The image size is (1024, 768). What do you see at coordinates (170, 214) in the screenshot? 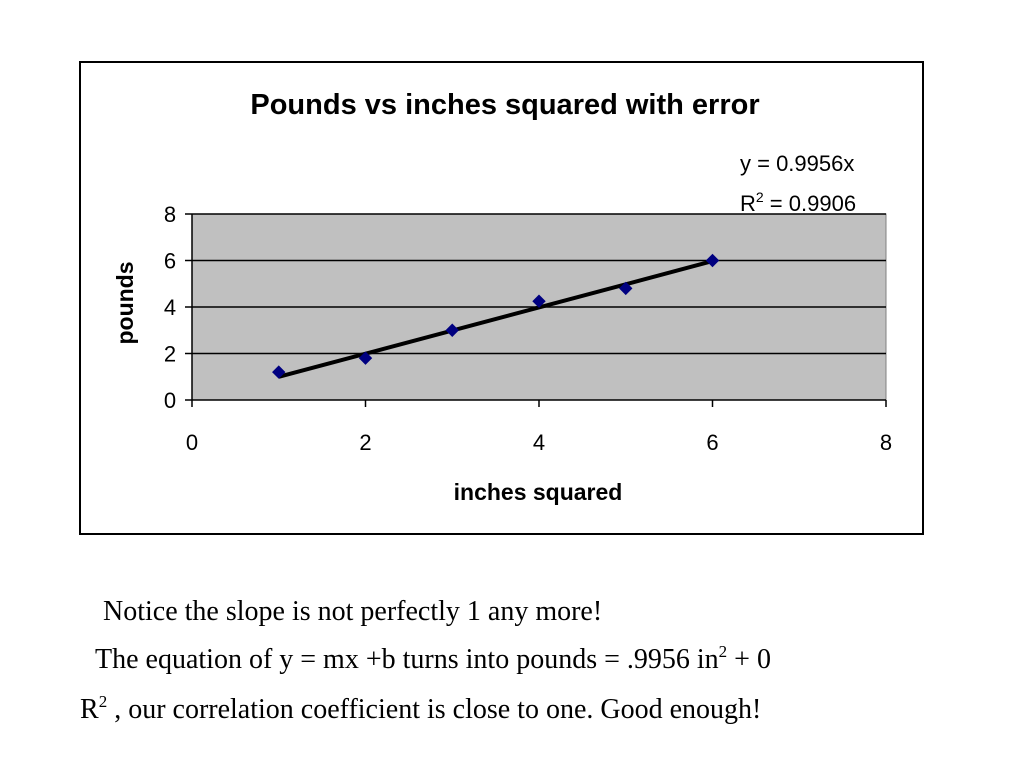
I see `y-tick-label-4: 8` at bounding box center [170, 214].